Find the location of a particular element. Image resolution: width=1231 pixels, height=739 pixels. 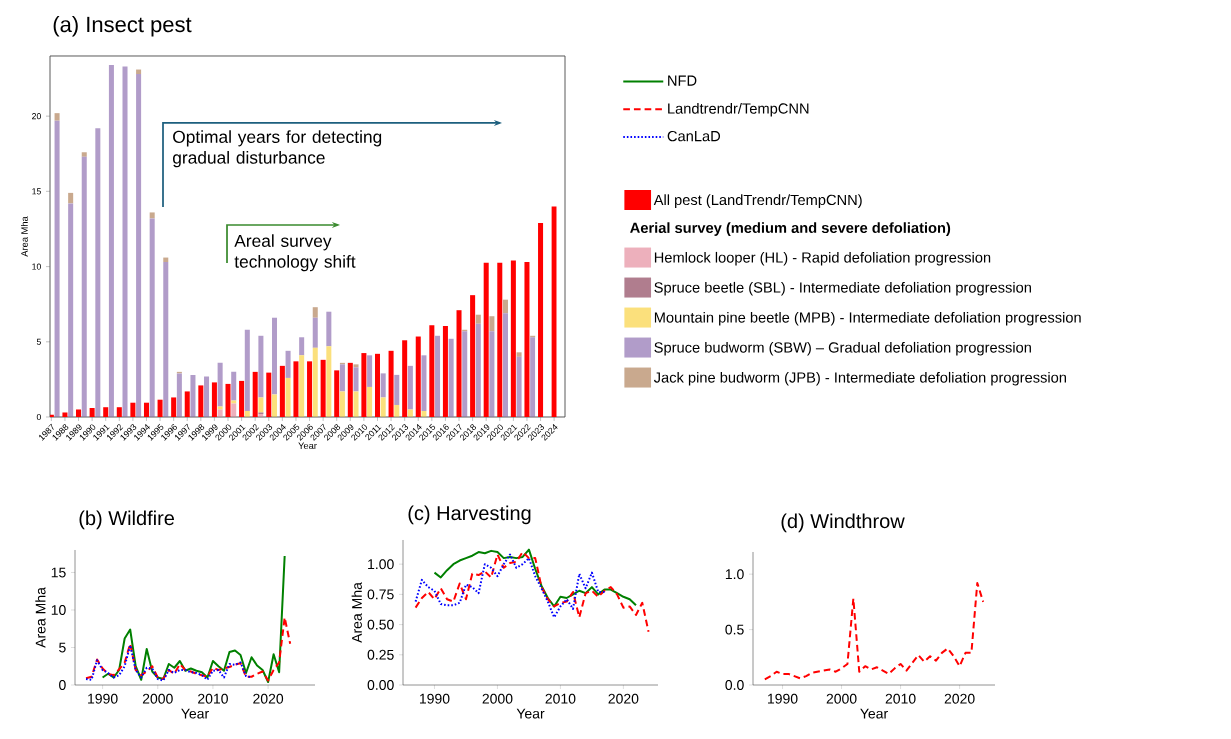

legend-label: All pest (LandTrendr/TempCNN) is located at coordinates (757, 201).